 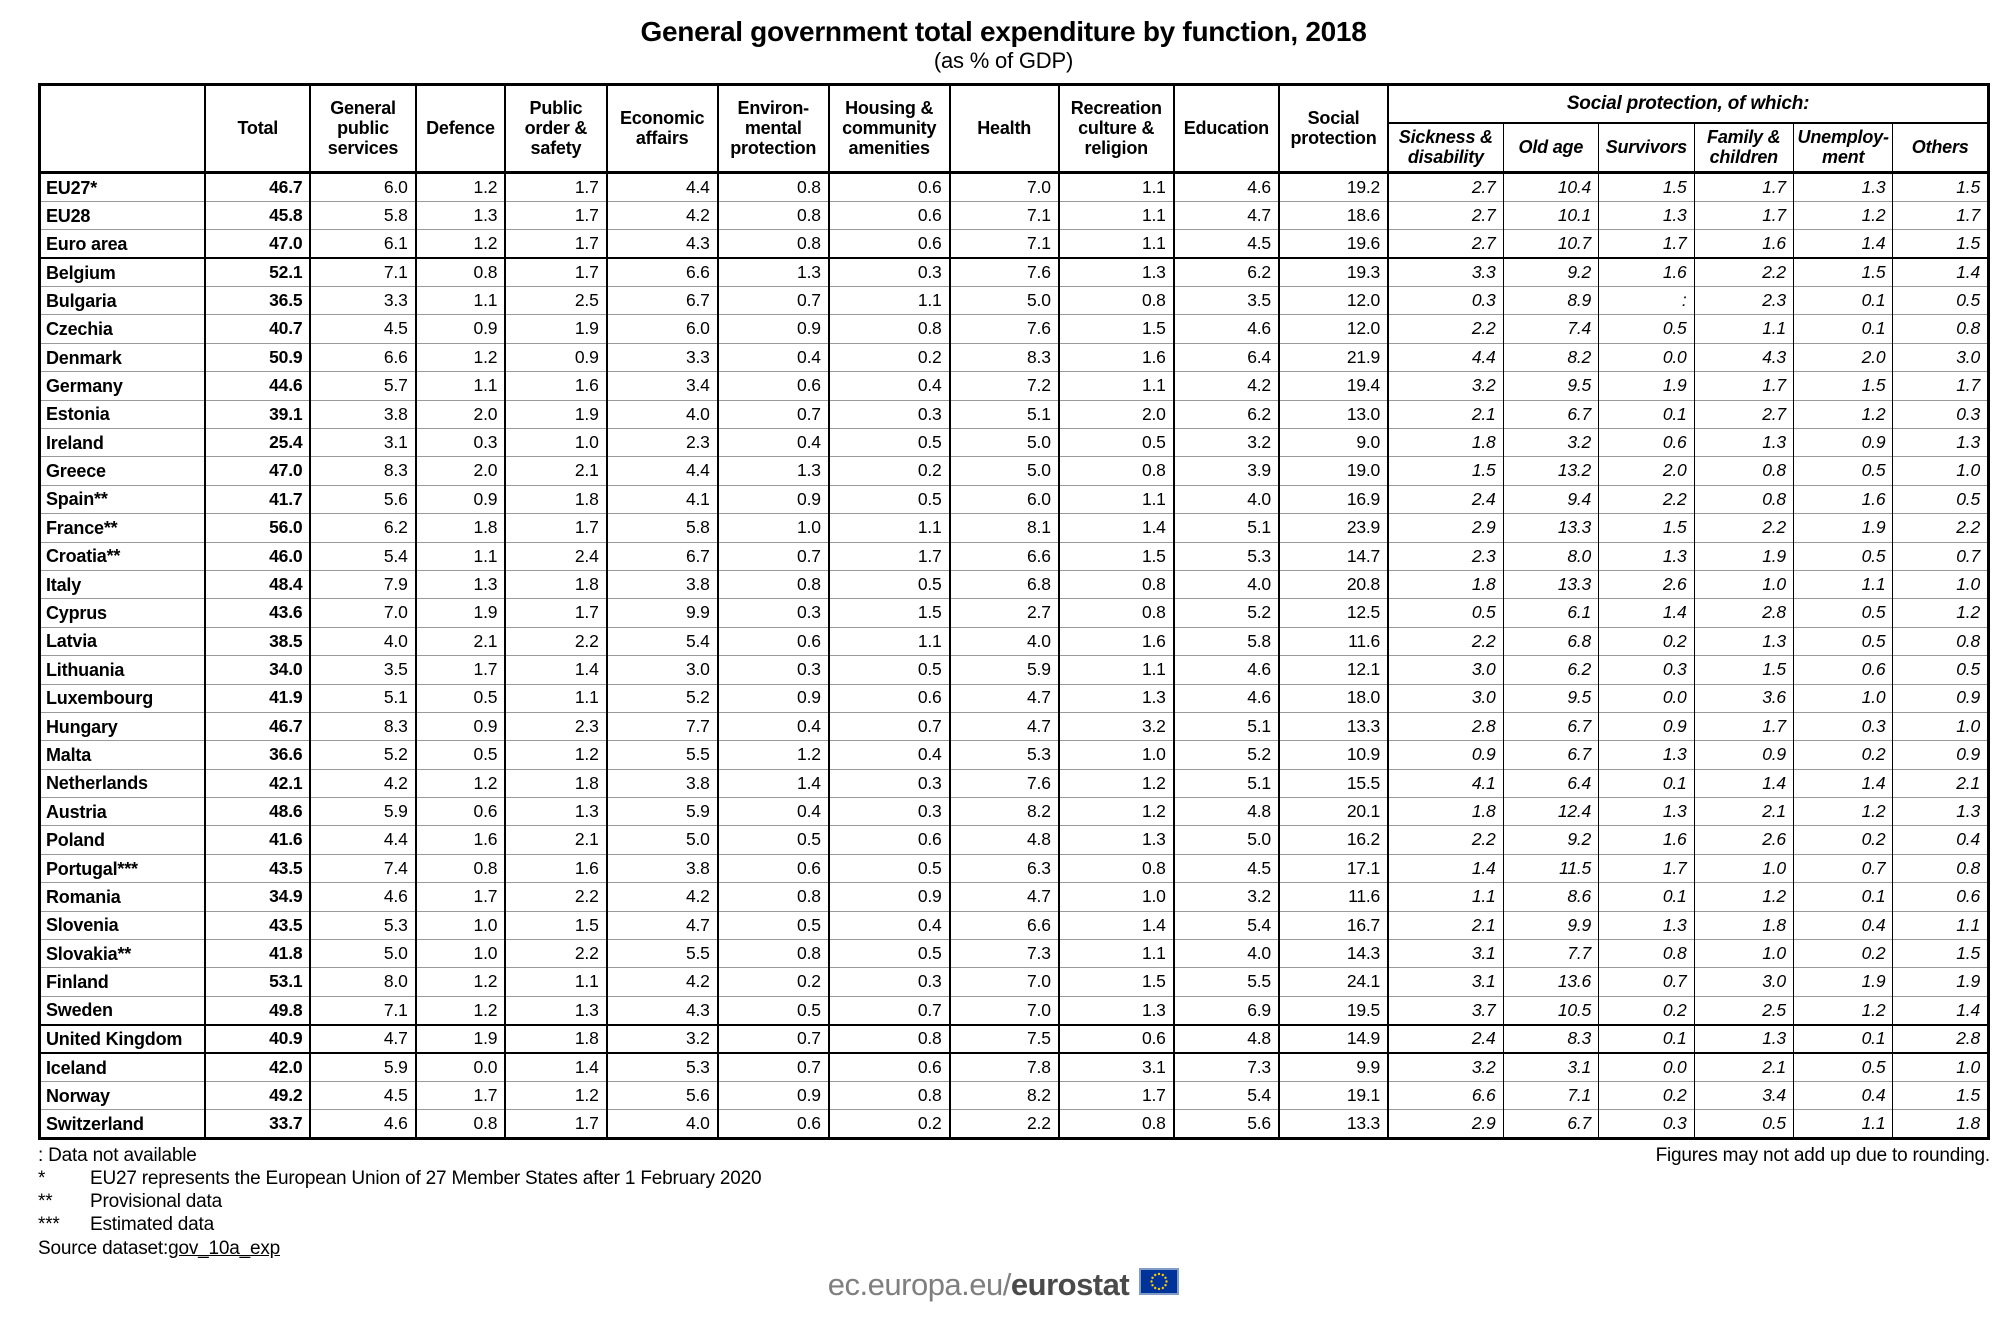 What do you see at coordinates (224, 1249) in the screenshot?
I see `source-dataset-link: gov_10a_exp` at bounding box center [224, 1249].